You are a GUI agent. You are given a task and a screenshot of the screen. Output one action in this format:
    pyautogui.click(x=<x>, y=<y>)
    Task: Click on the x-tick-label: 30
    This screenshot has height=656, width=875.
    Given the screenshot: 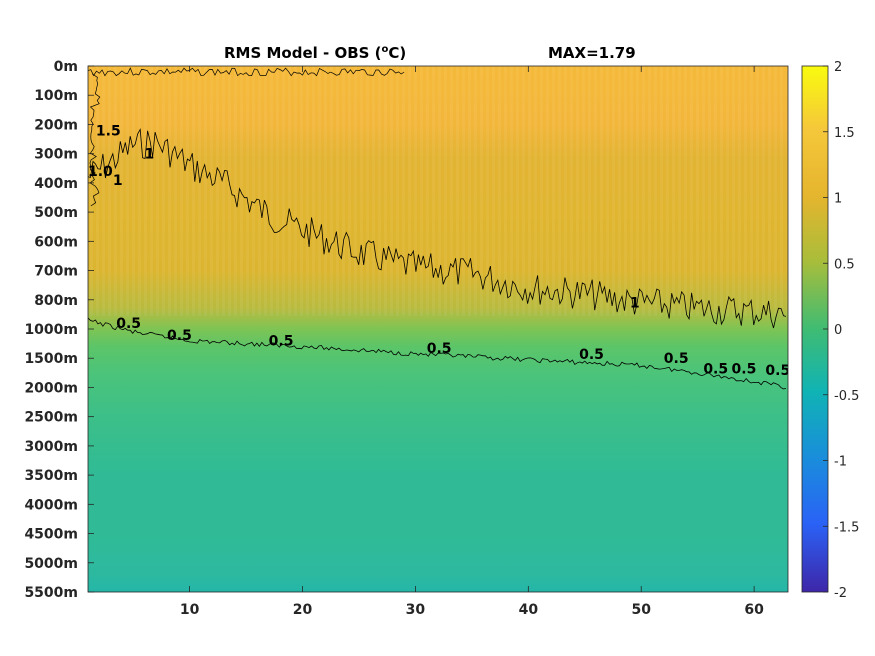 What is the action you would take?
    pyautogui.click(x=416, y=610)
    